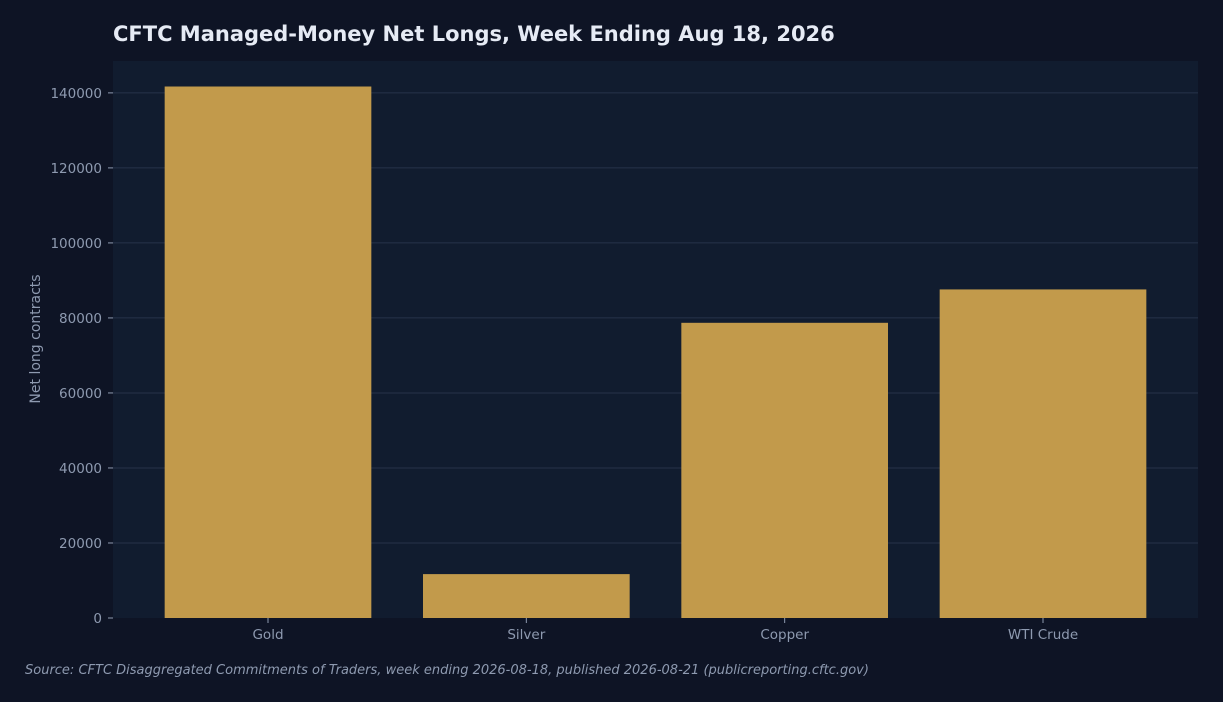  What do you see at coordinates (80, 544) in the screenshot?
I see `y-tick-label: 20000` at bounding box center [80, 544].